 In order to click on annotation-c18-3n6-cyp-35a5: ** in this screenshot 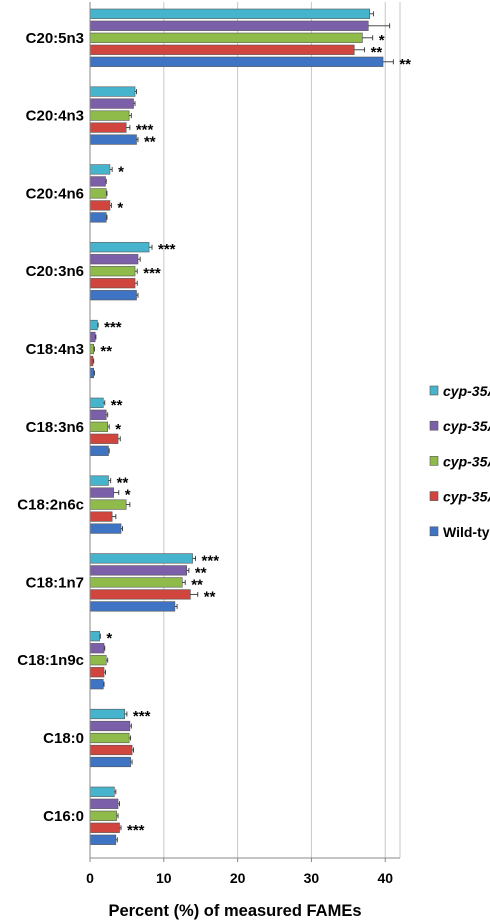, I will do `click(117, 405)`.